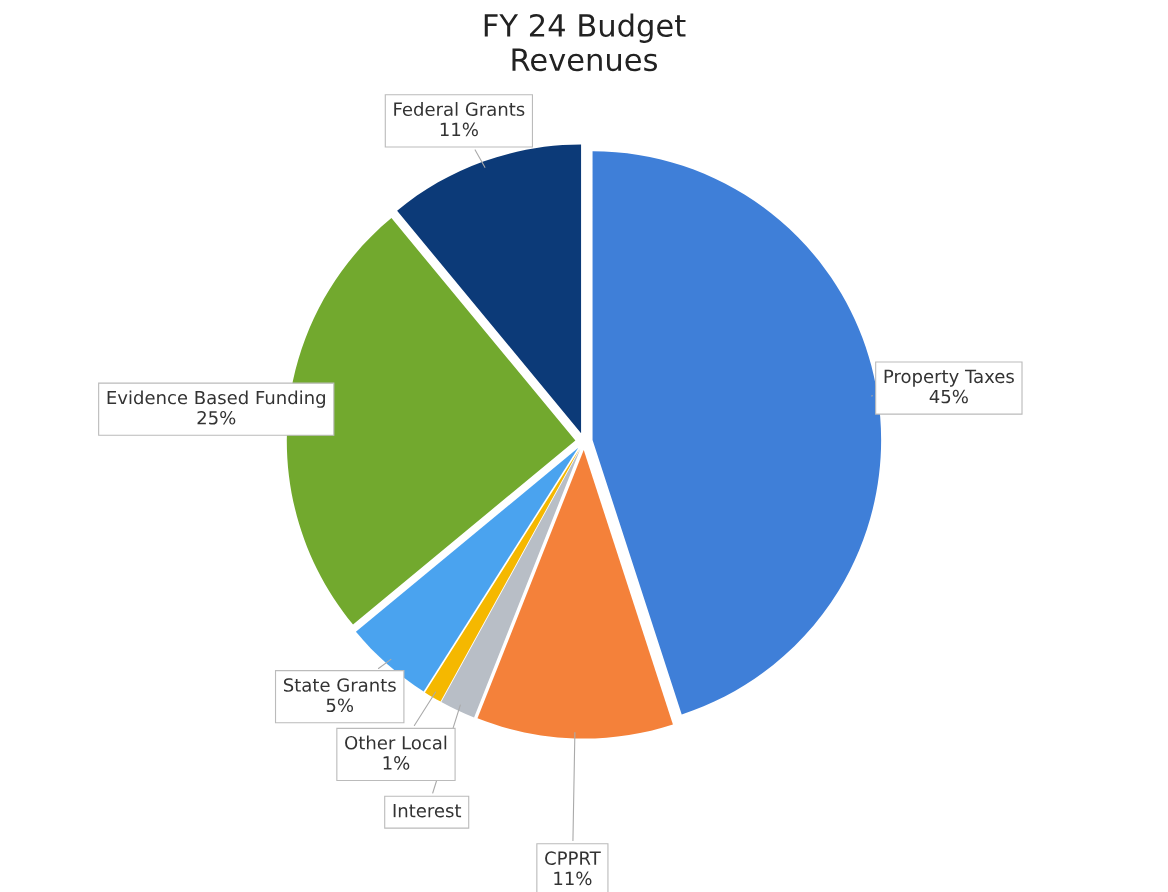 Image resolution: width=1168 pixels, height=892 pixels. I want to click on slice-label: Evidence Based Funding, so click(216, 399).